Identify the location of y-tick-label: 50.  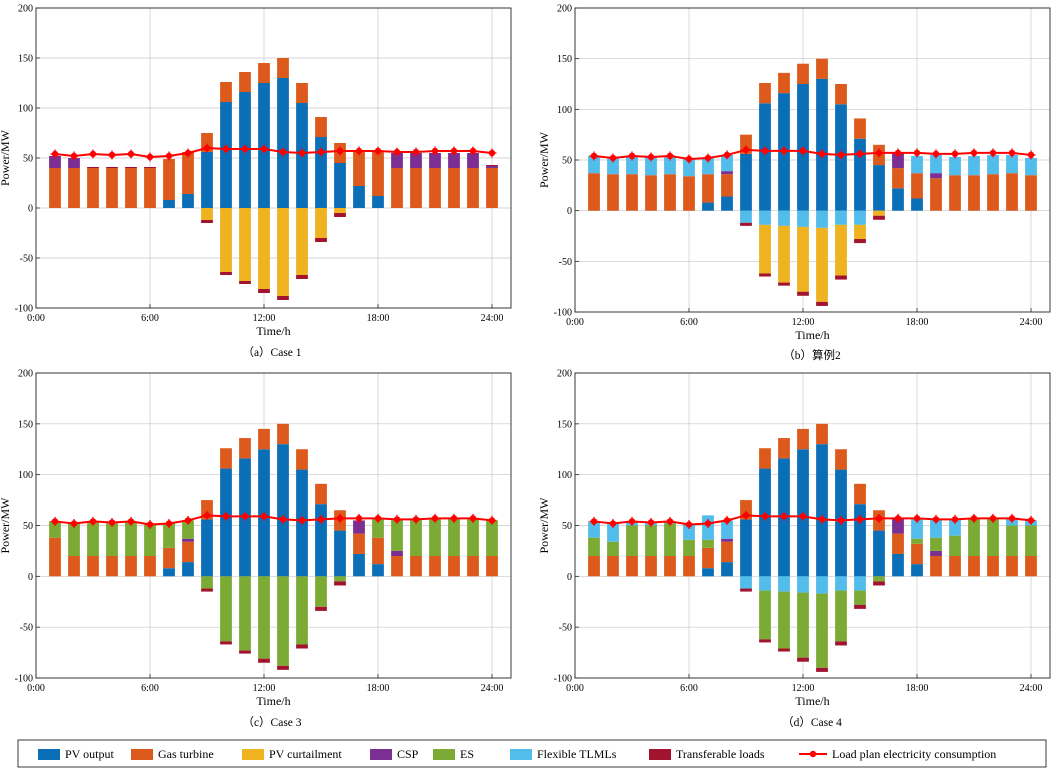
(28, 526).